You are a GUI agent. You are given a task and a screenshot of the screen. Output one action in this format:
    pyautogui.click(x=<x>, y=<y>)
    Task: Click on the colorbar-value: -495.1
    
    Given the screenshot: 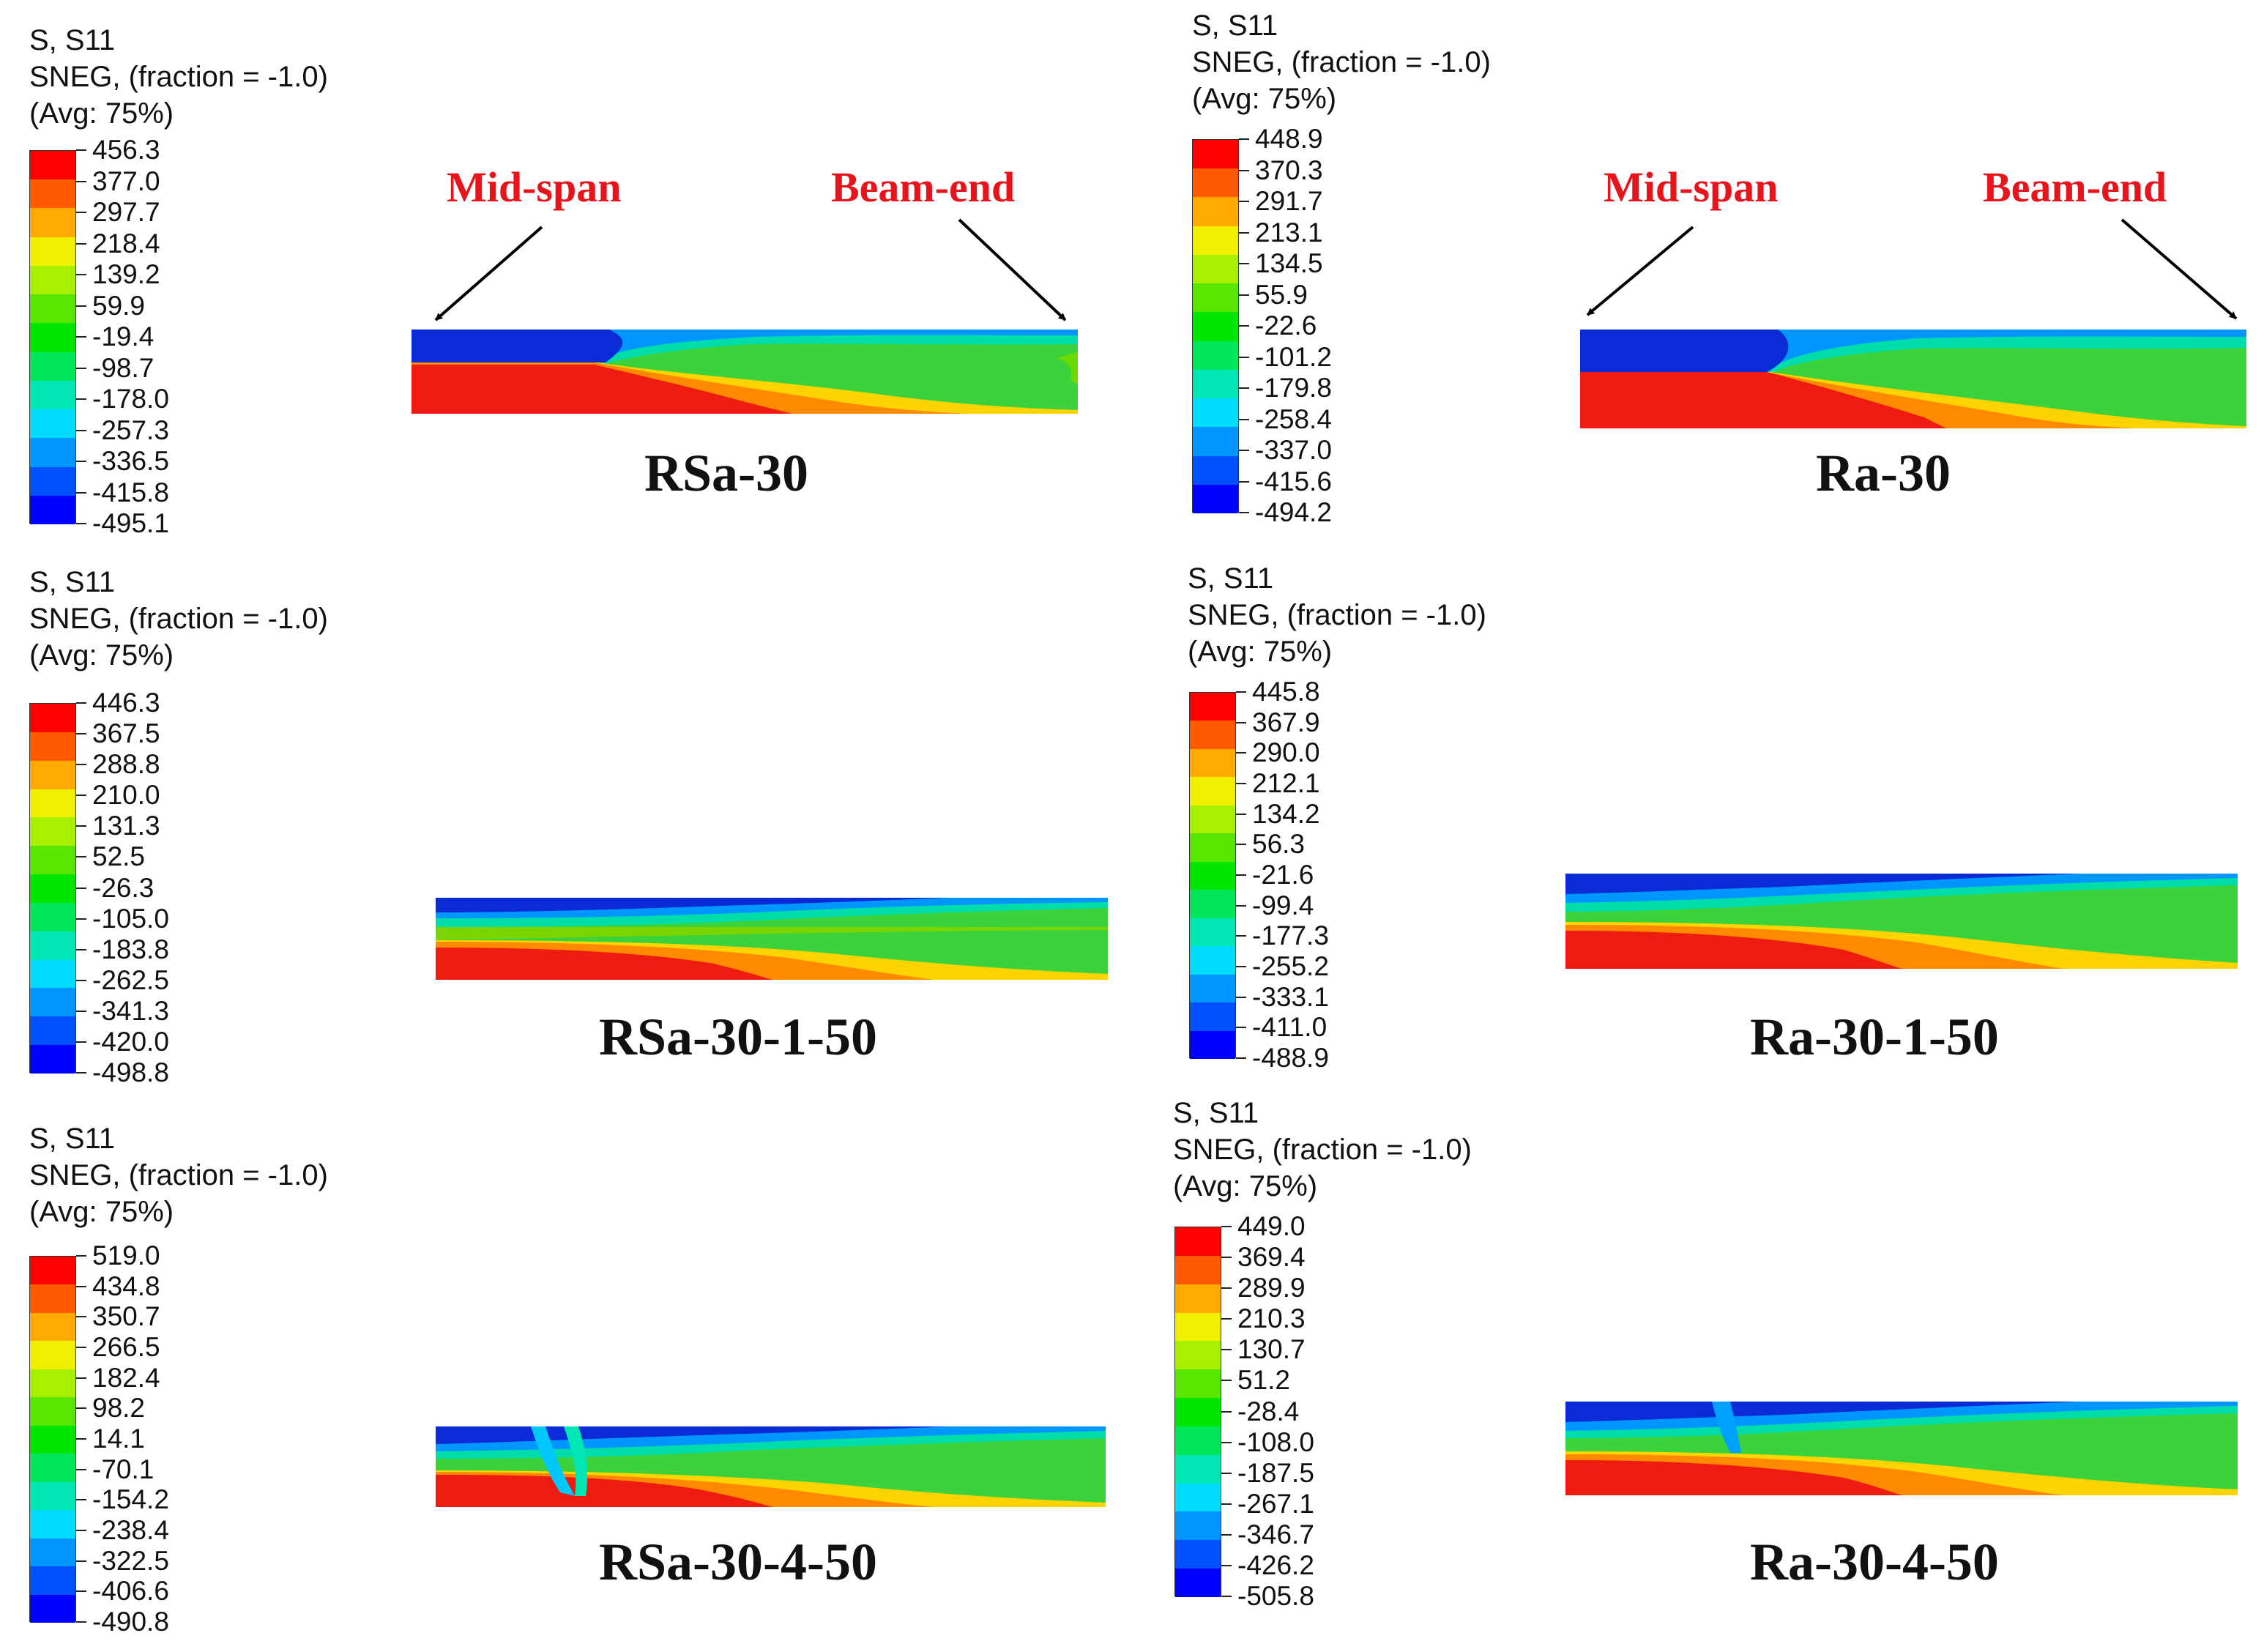 What is the action you would take?
    pyautogui.click(x=130, y=523)
    